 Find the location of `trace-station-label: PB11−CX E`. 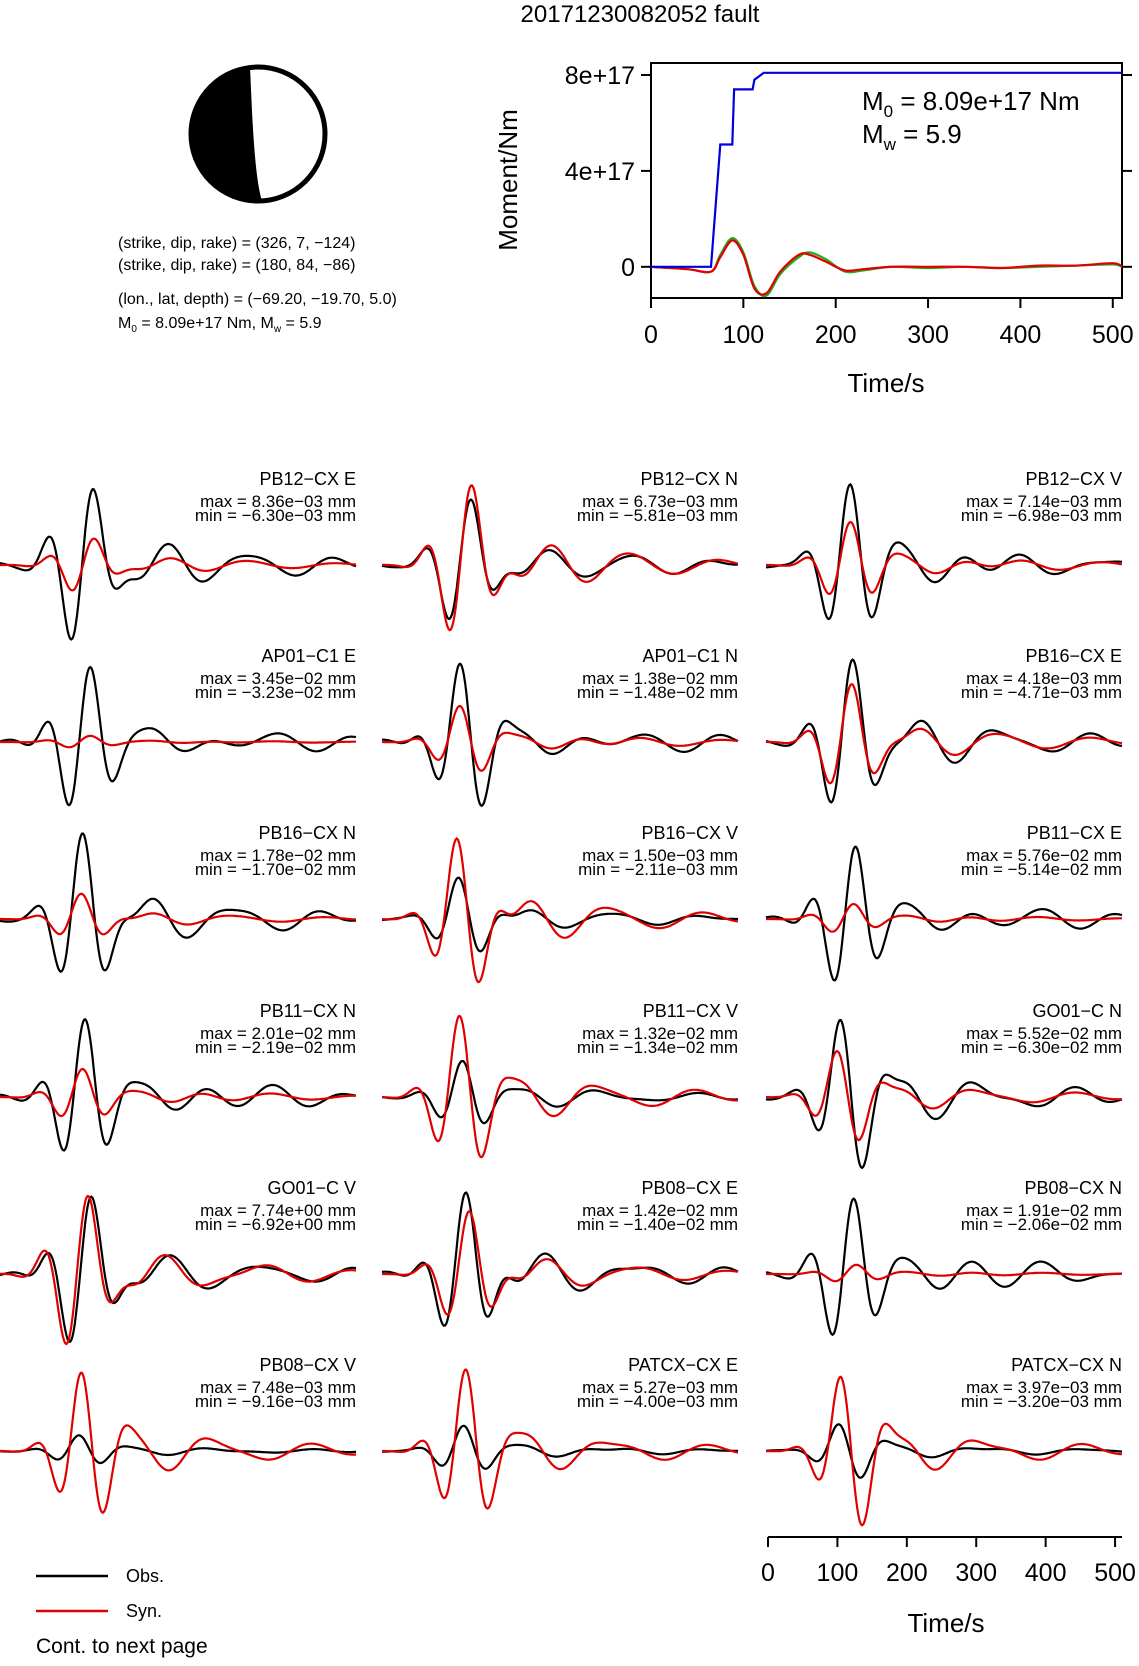

trace-station-label: PB11−CX E is located at coordinates (1074, 833).